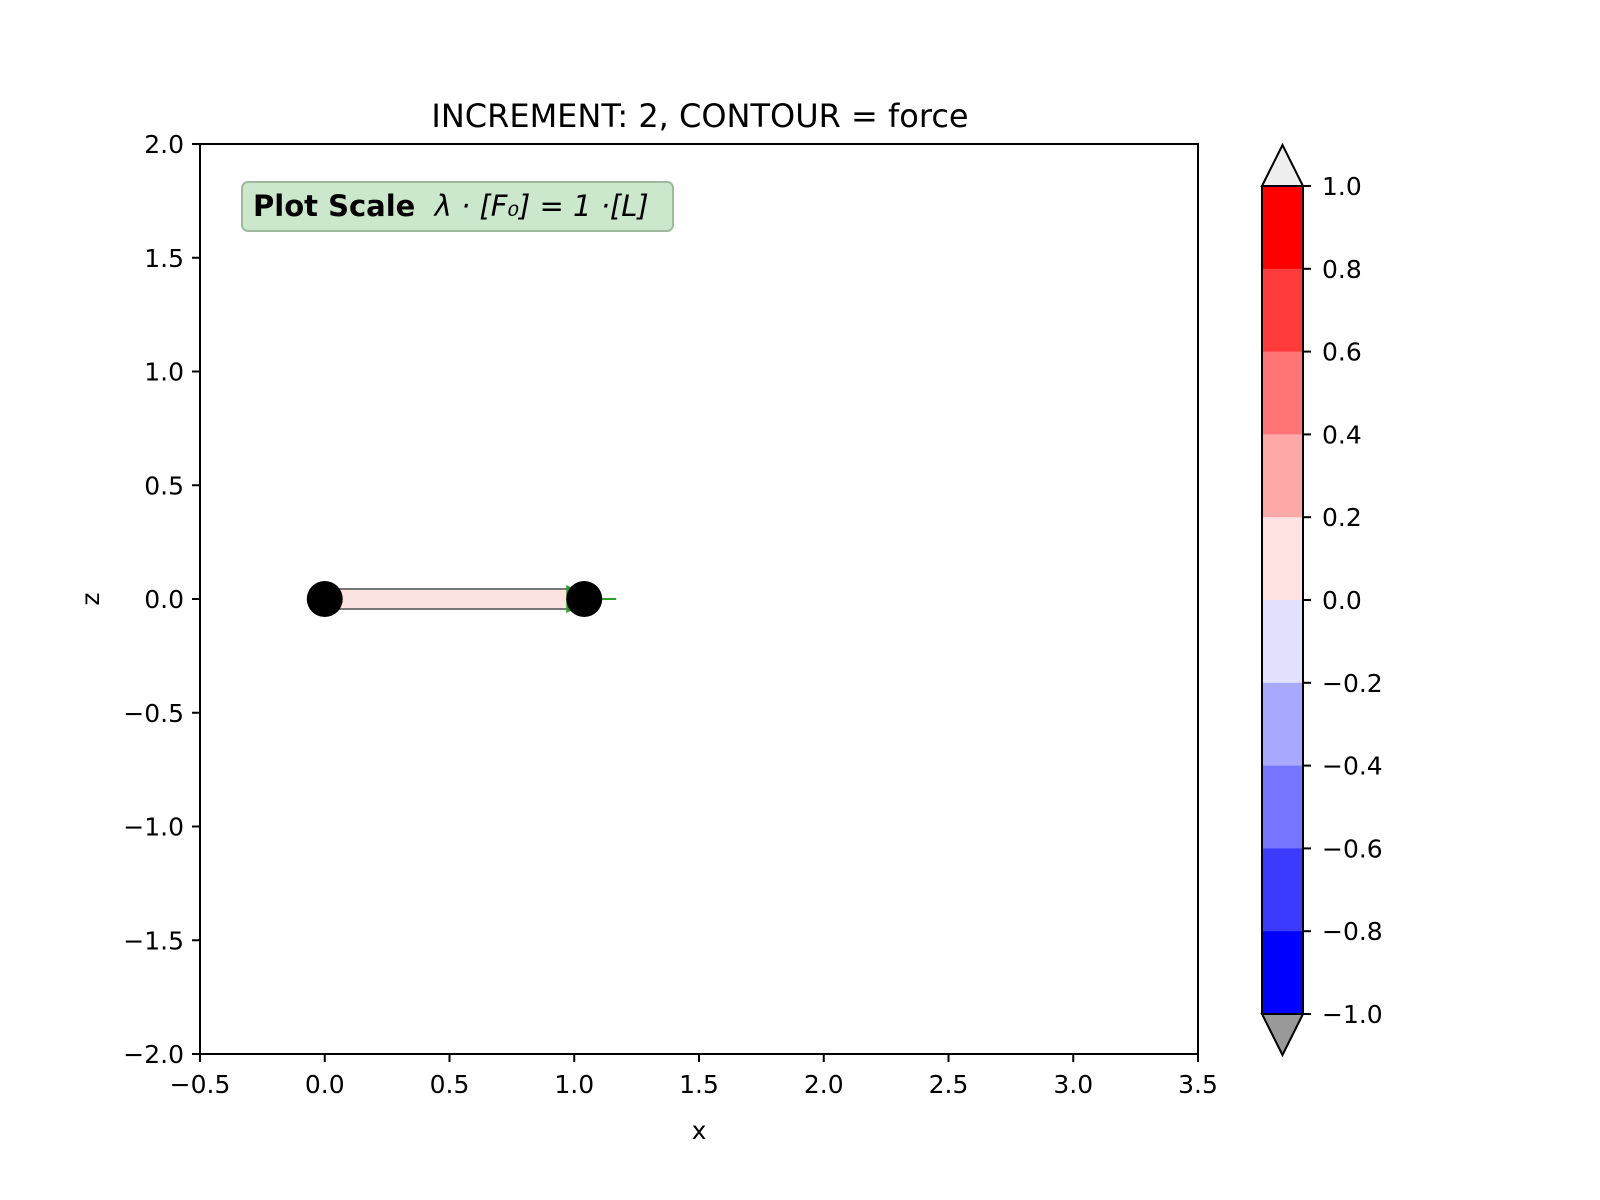 Image resolution: width=1600 pixels, height=1200 pixels. What do you see at coordinates (1352, 1014) in the screenshot?
I see `colorbar-tick-label: −1.0` at bounding box center [1352, 1014].